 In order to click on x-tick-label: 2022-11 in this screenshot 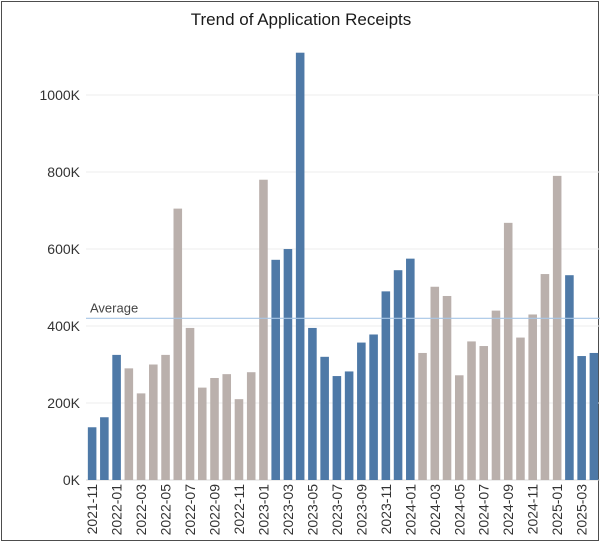, I will do `click(239, 509)`.